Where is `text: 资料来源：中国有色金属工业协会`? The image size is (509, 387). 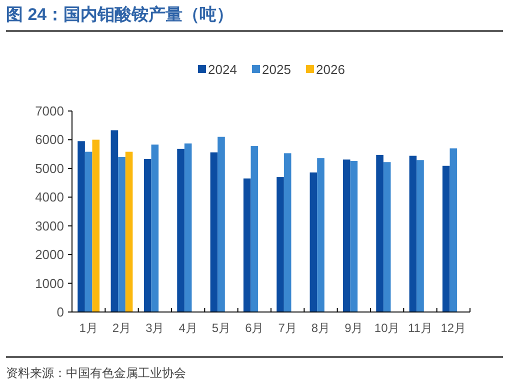
text: 资料来源：中国有色金属工业协会 is located at coordinates (96, 373).